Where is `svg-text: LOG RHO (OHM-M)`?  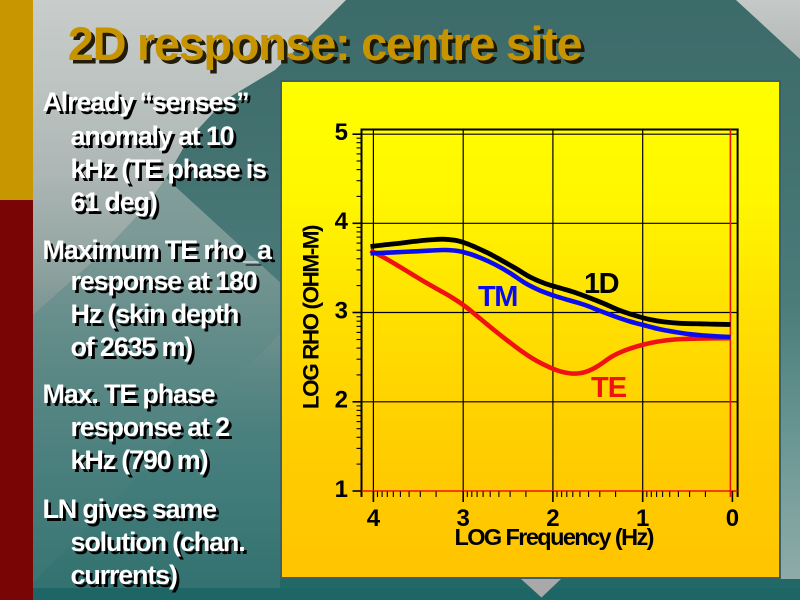 svg-text: LOG RHO (OHM-M) is located at coordinates (311, 317).